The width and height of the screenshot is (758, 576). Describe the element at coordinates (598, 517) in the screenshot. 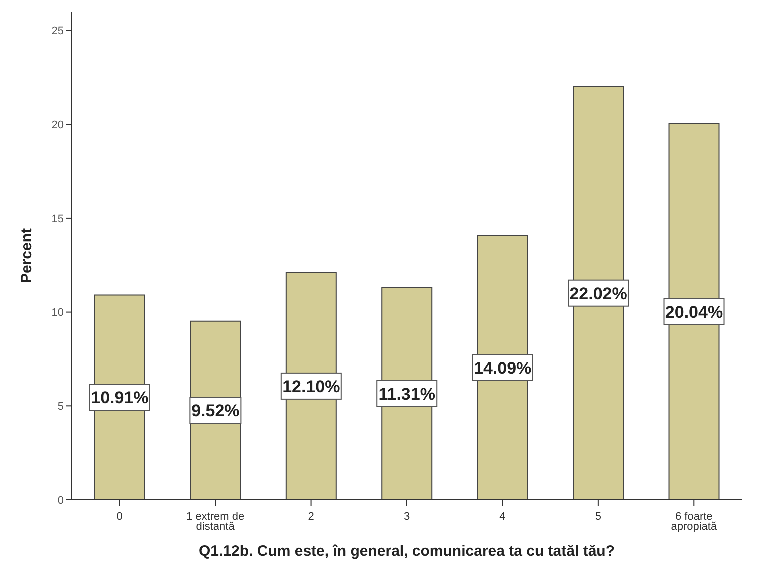

I see `x-tick-label: 5` at that location.